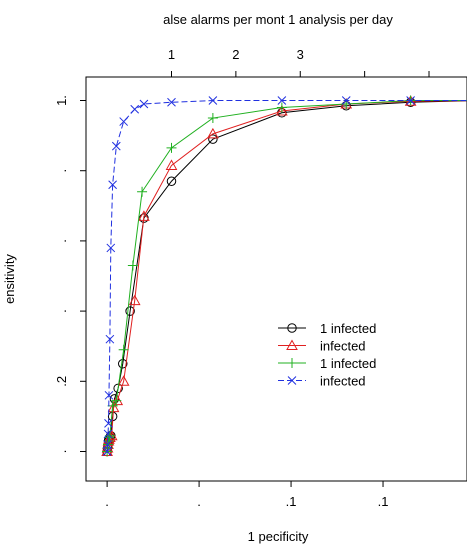 This screenshot has height=545, width=467. I want to click on y-tick-label: 1., so click(61, 100).